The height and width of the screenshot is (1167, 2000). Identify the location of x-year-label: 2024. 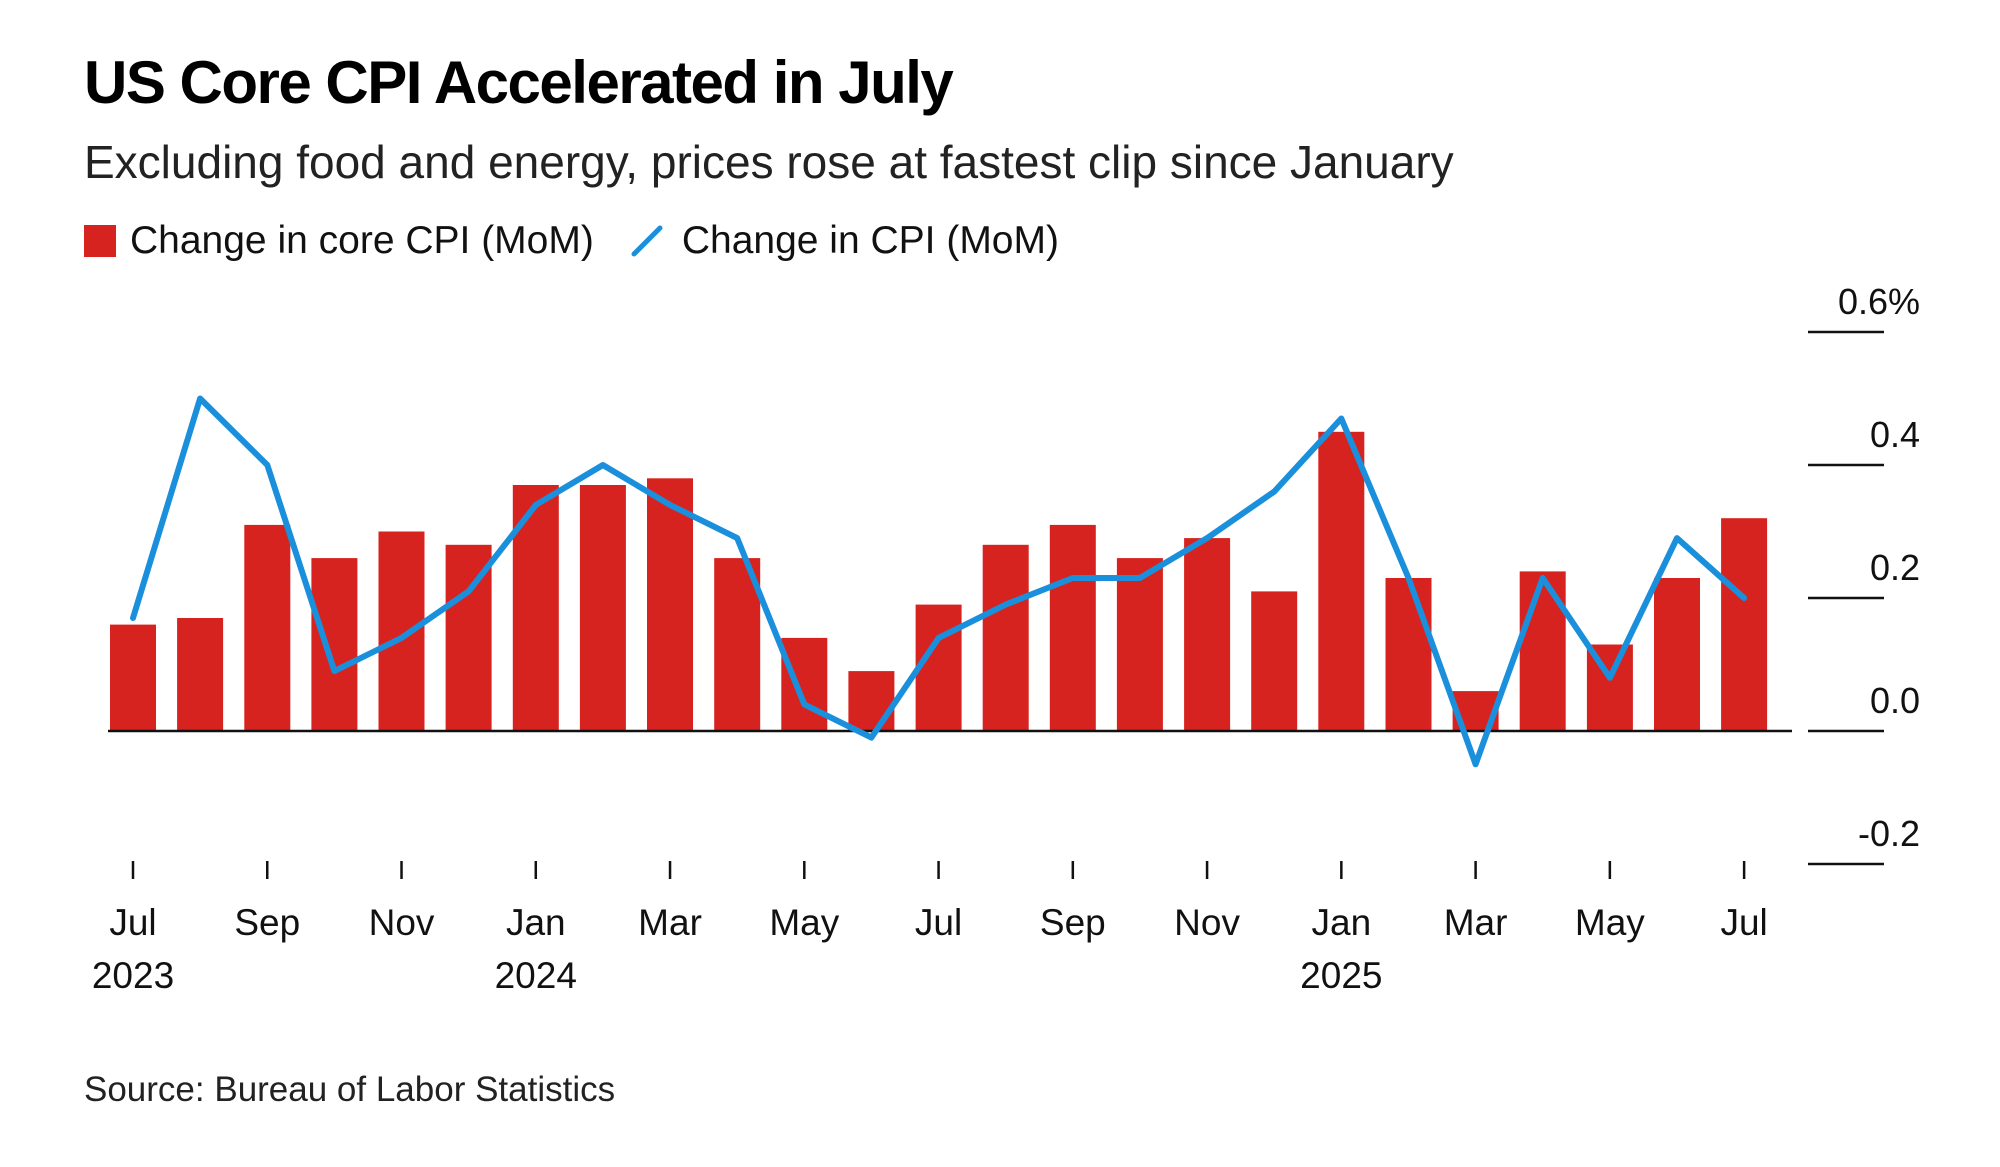
(536, 975).